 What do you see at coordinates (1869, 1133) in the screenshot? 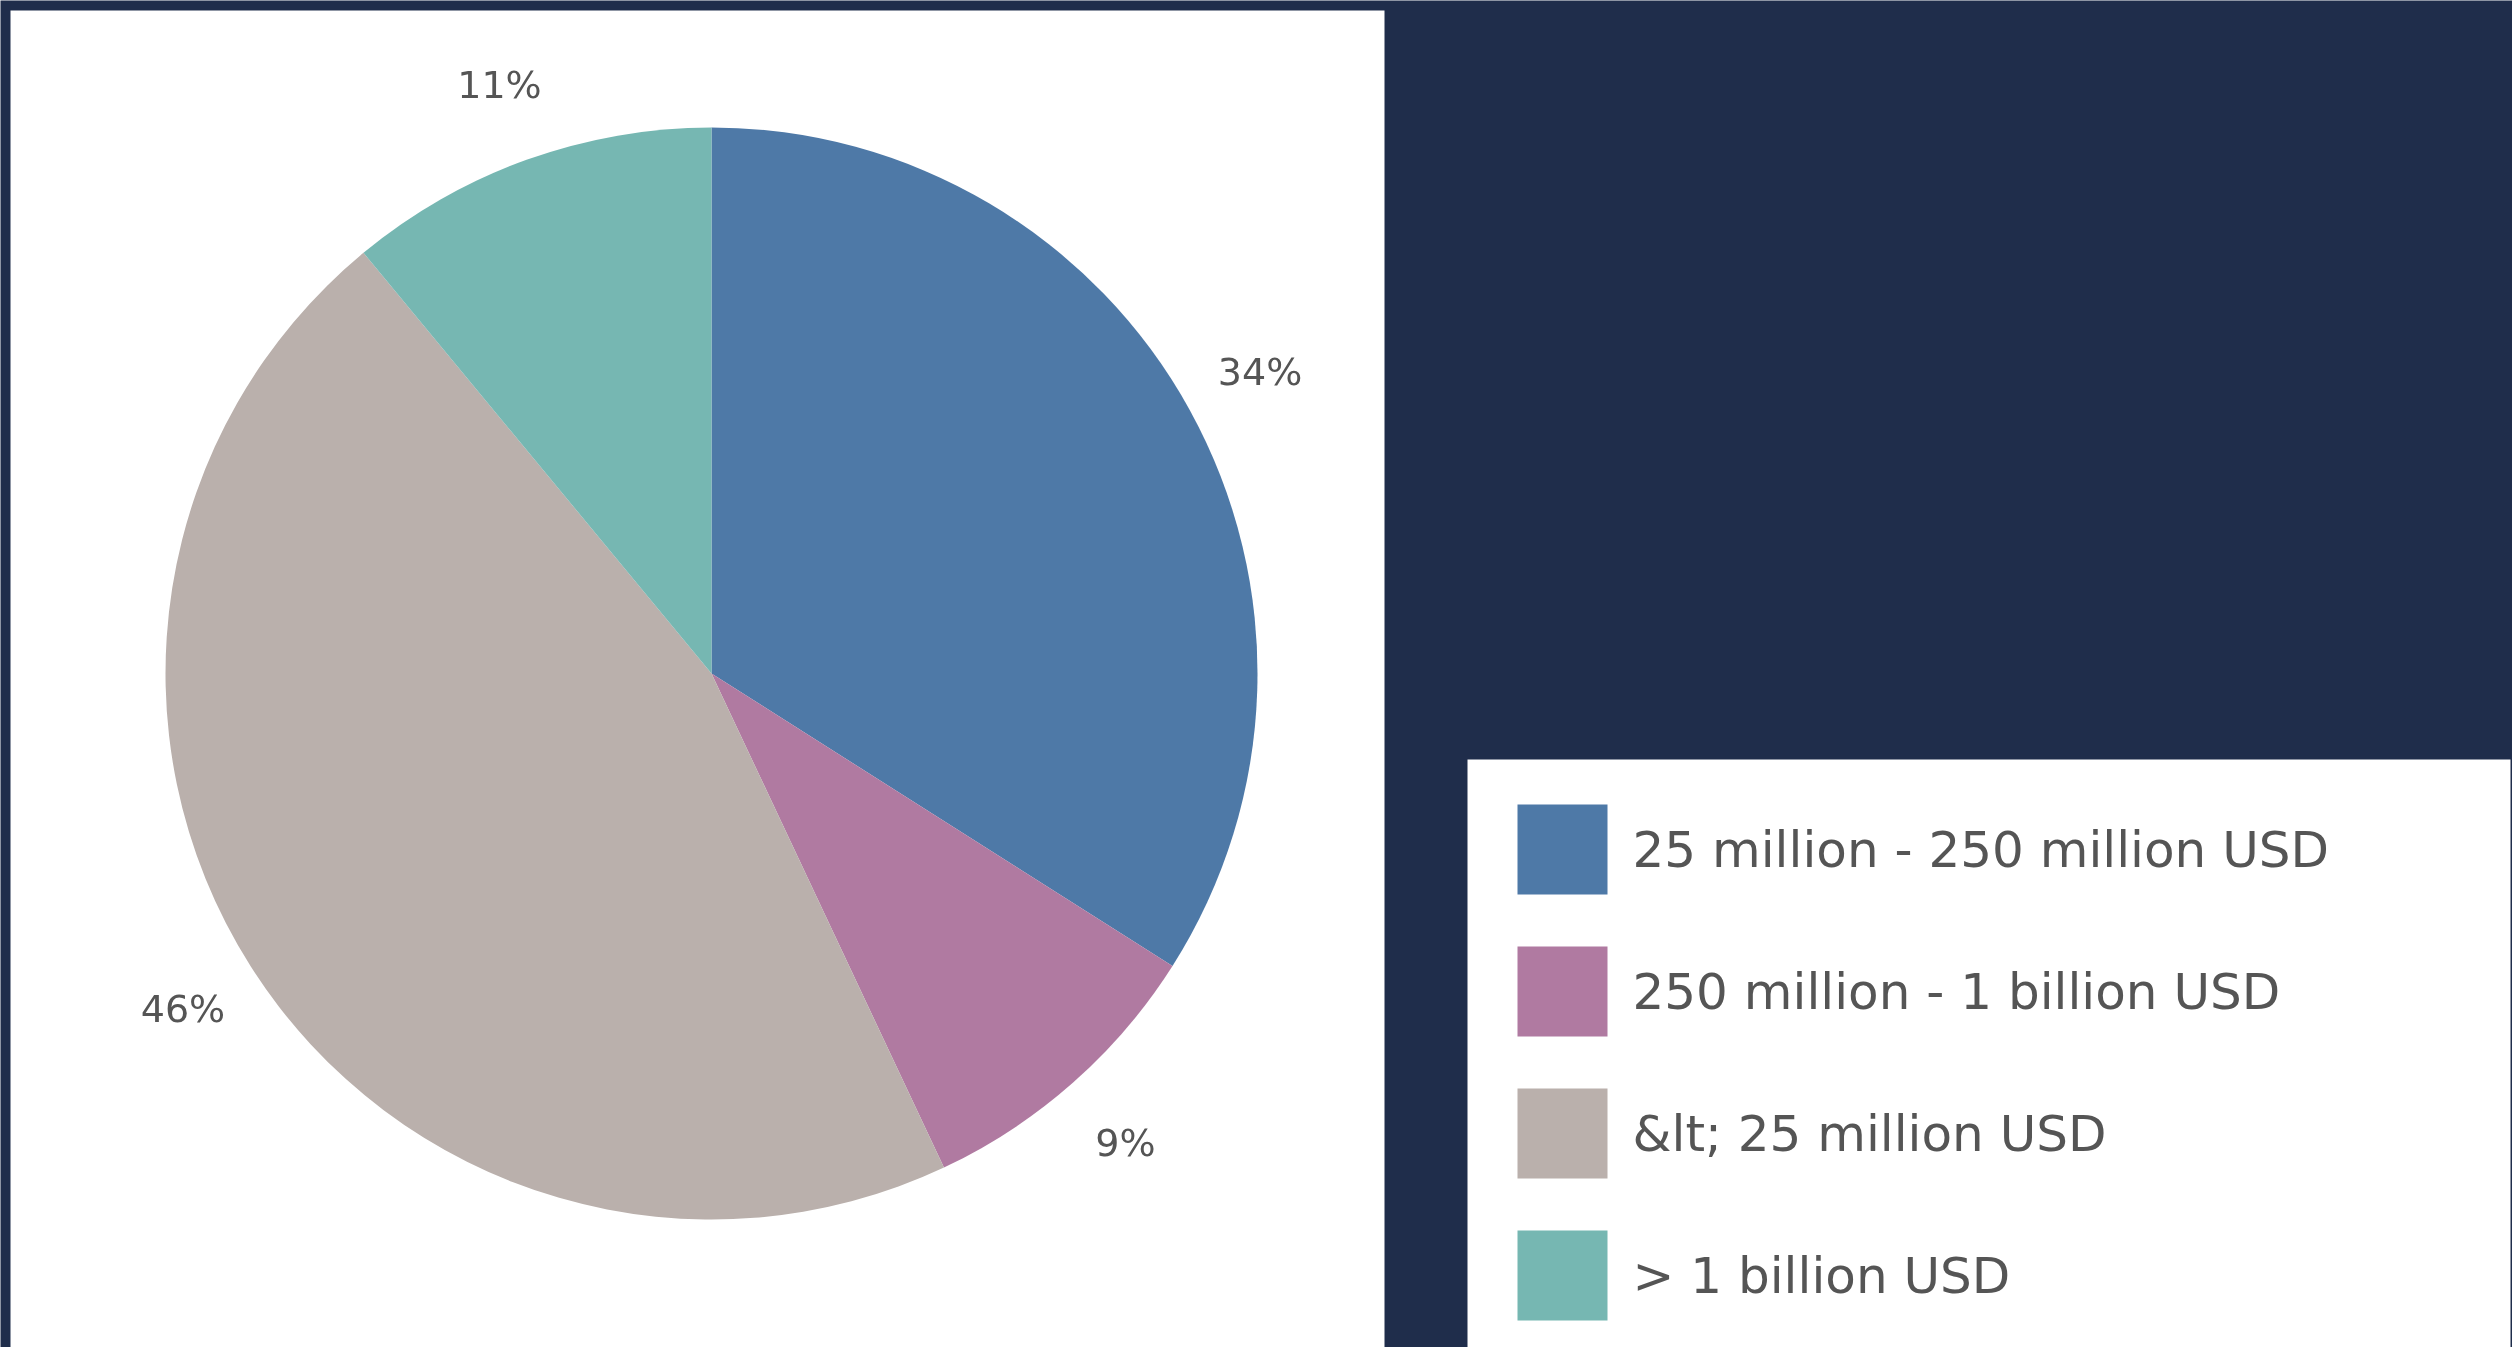
I see `legend-label: &lt; 25 million USD` at bounding box center [1869, 1133].